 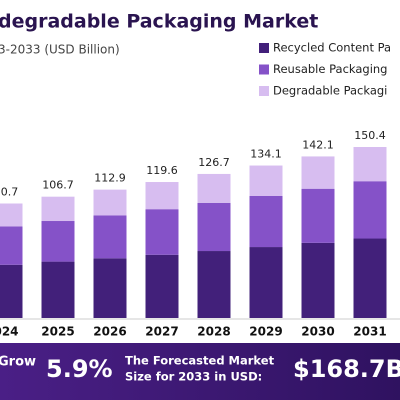 I want to click on x-tick-label: 2029, so click(x=265, y=332).